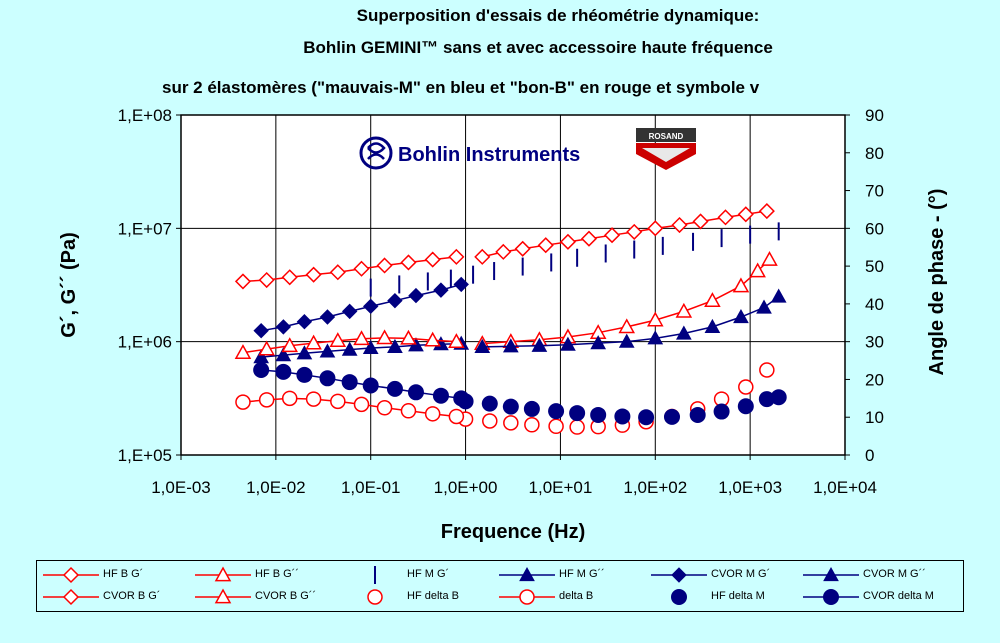  I want to click on bohlin-logo: Bohlin Instruments, so click(469, 153).